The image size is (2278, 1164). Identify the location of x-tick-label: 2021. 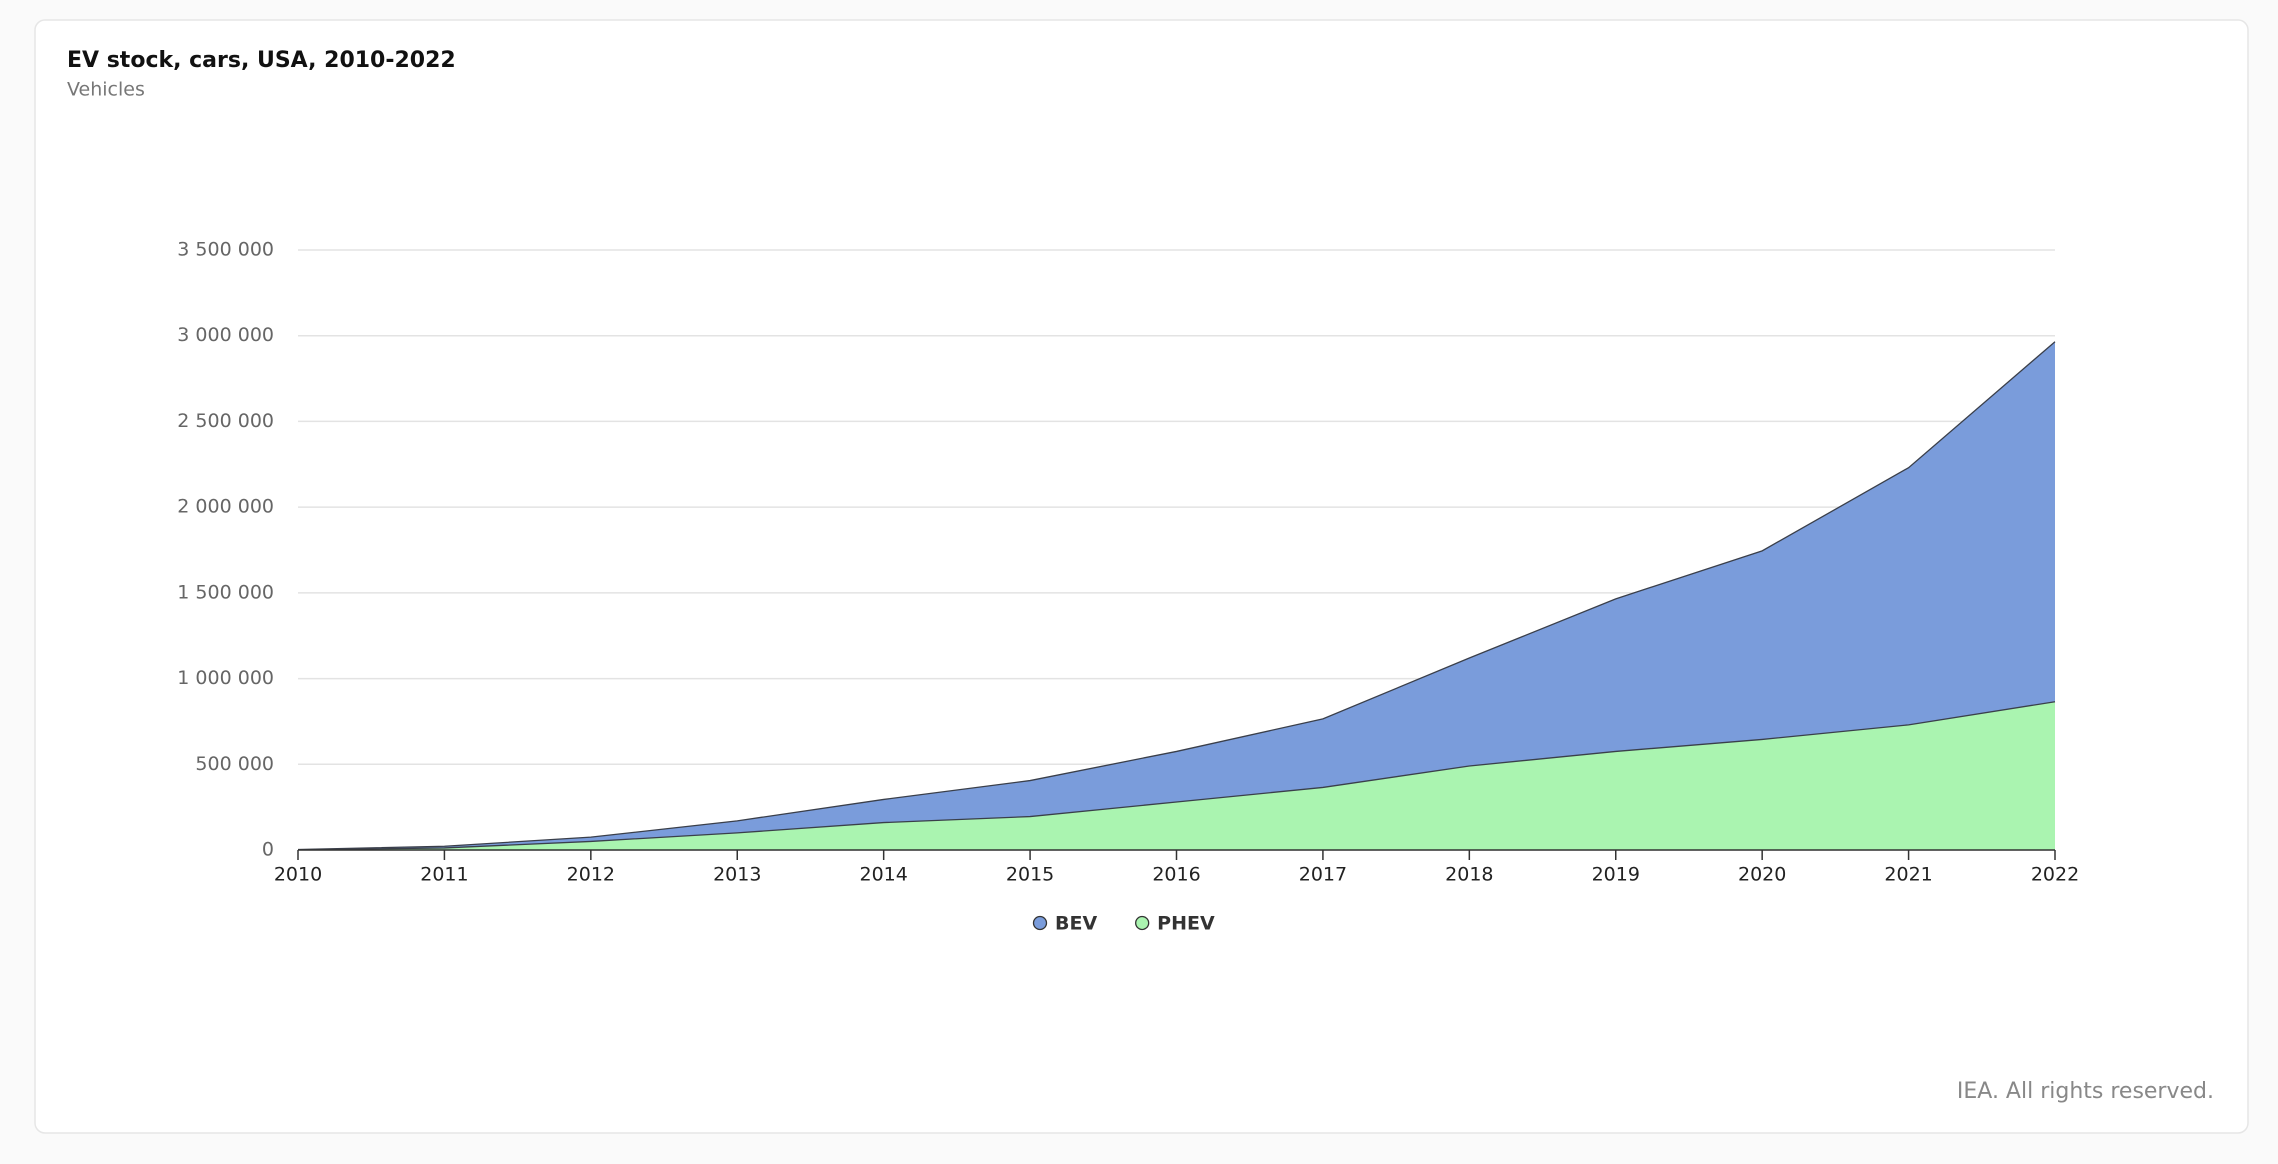
(1908, 875).